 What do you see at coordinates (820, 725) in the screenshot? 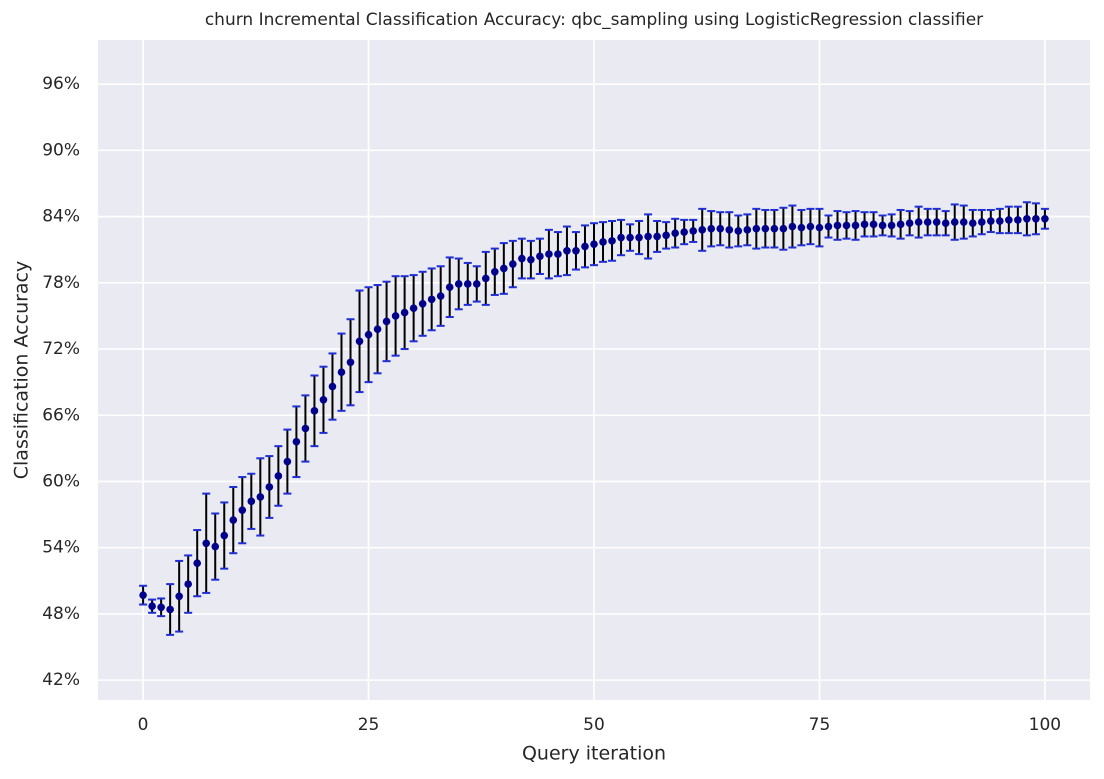
I see `x-tick-label: 75` at bounding box center [820, 725].